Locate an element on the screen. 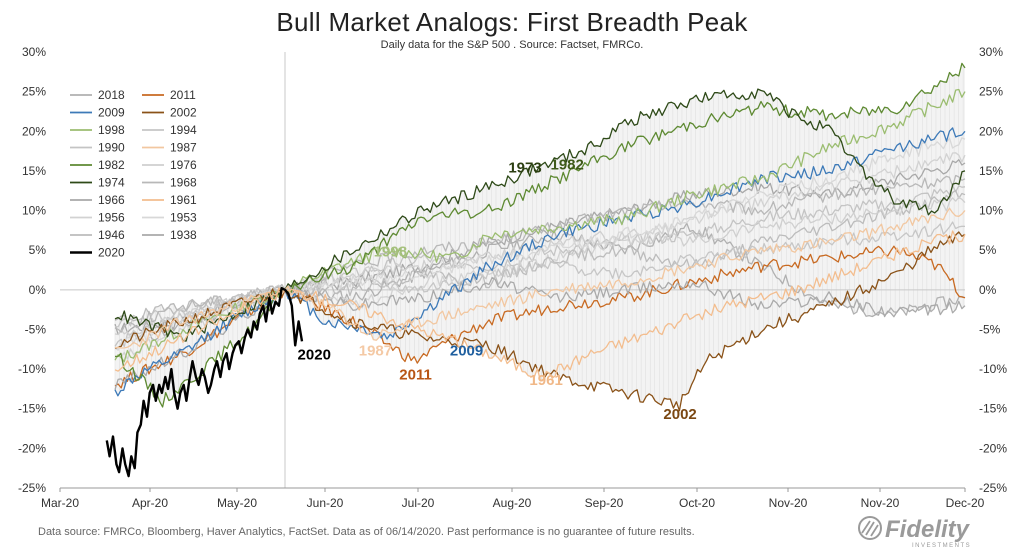  legend-label-1976: 1976 is located at coordinates (183, 165).